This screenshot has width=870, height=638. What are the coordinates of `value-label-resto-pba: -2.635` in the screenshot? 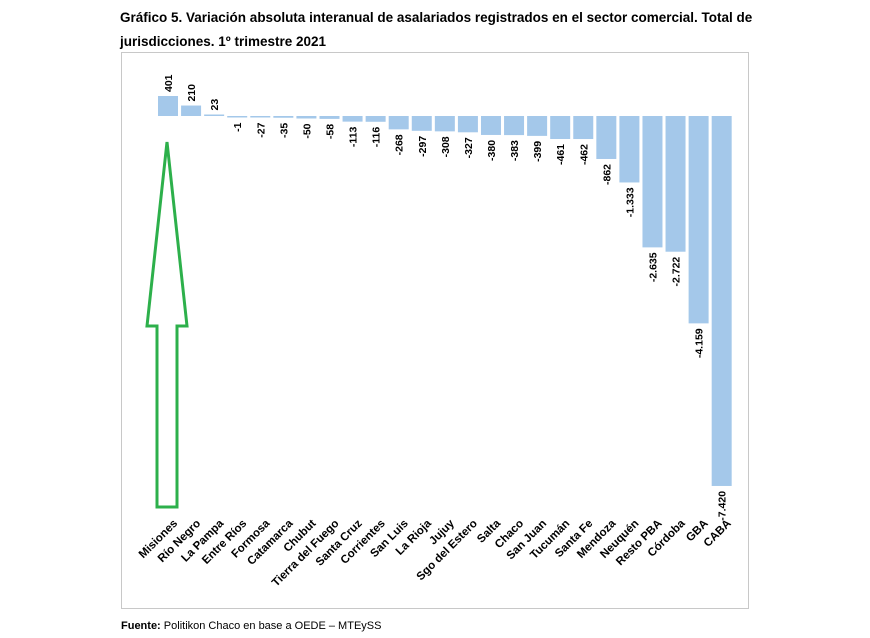 It's located at (653, 267).